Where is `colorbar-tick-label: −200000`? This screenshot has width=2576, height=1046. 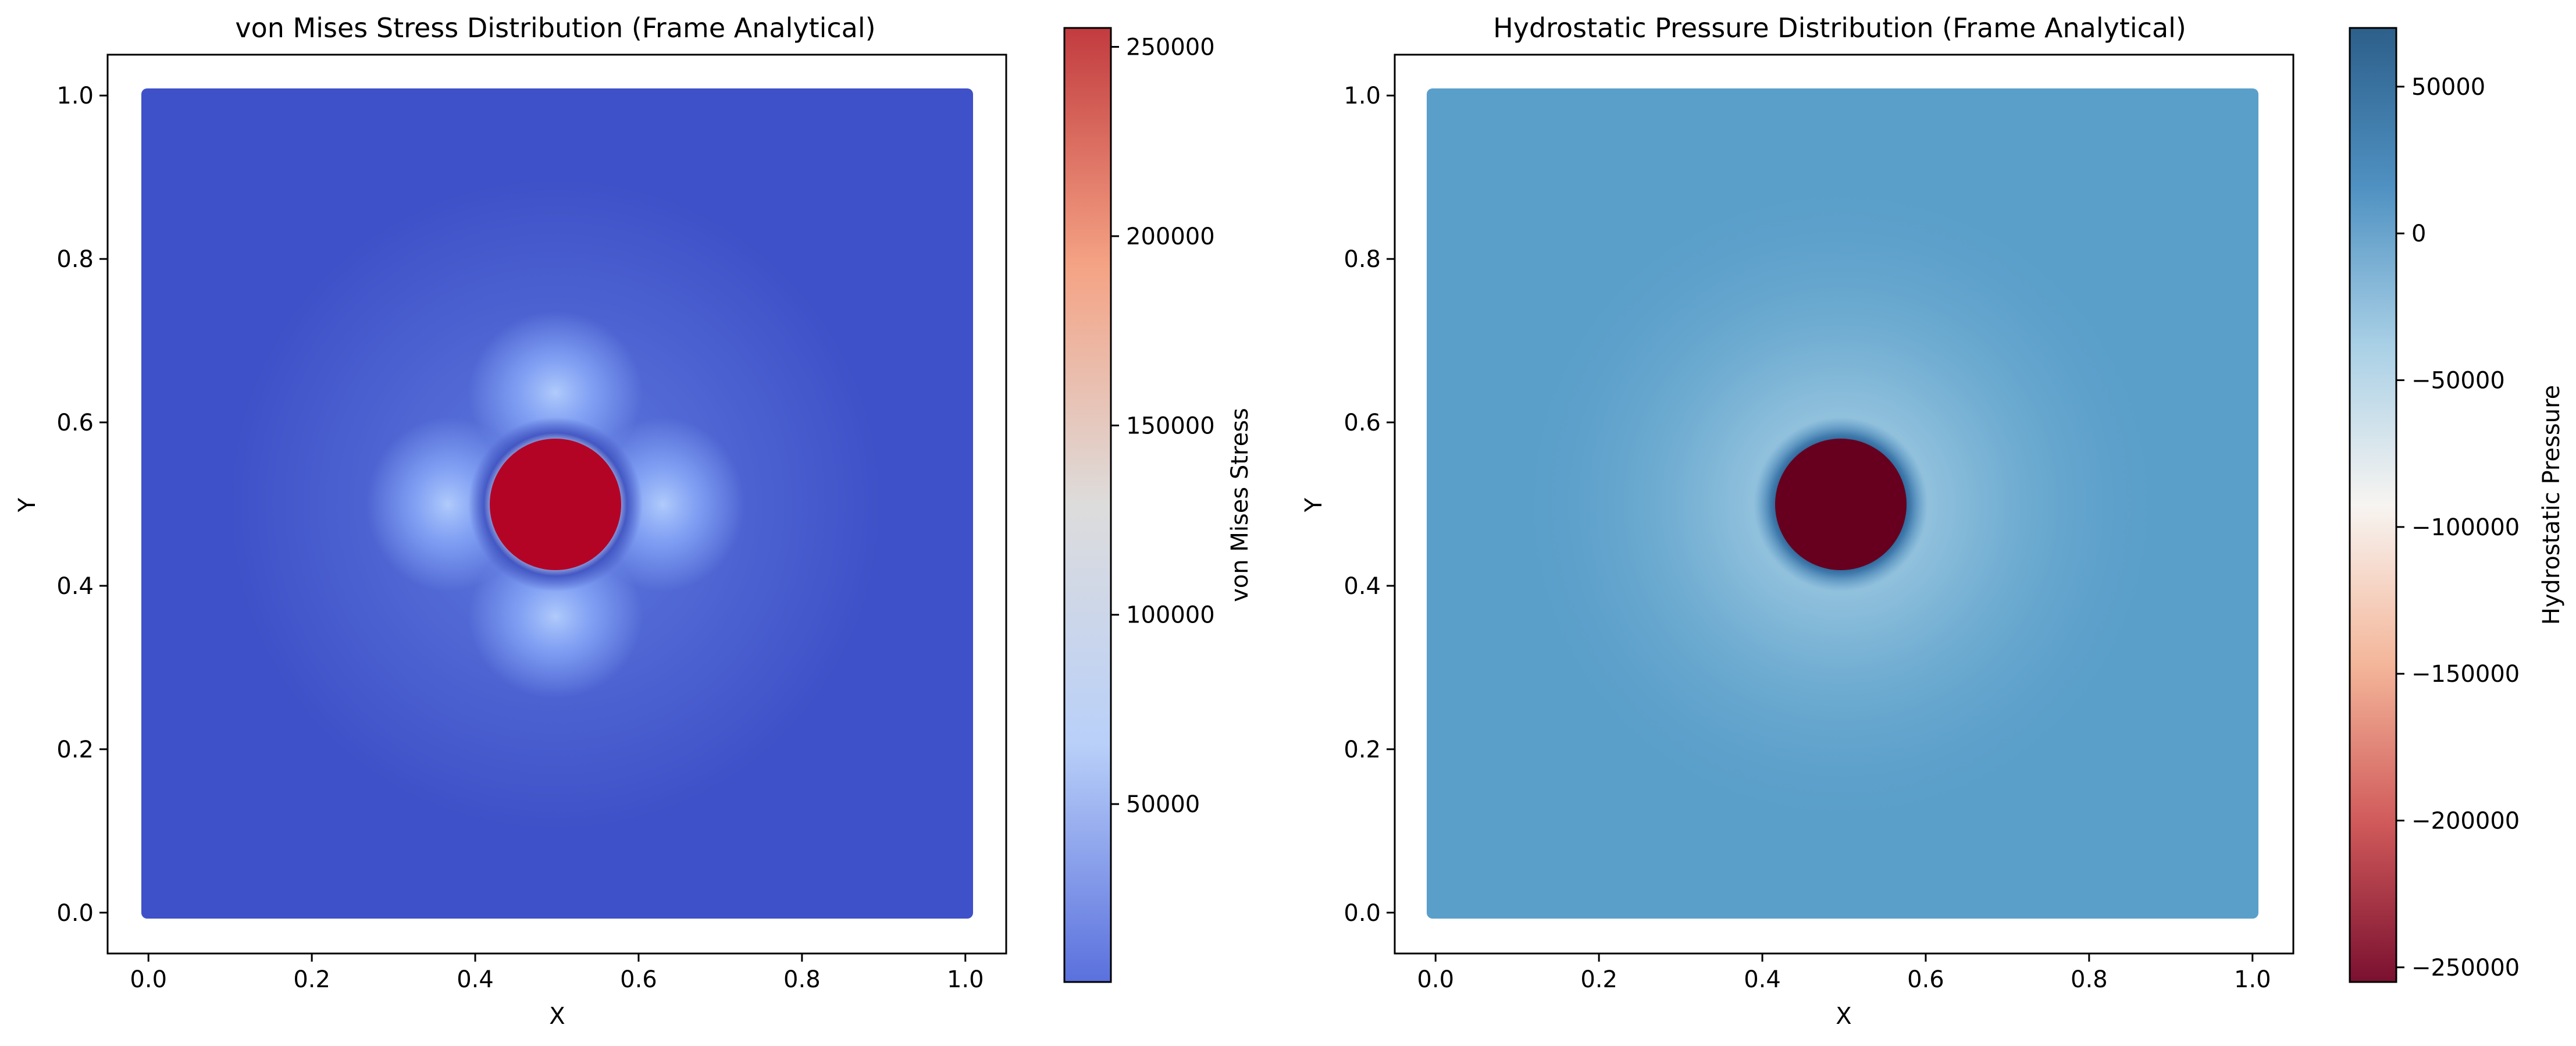 colorbar-tick-label: −200000 is located at coordinates (2465, 820).